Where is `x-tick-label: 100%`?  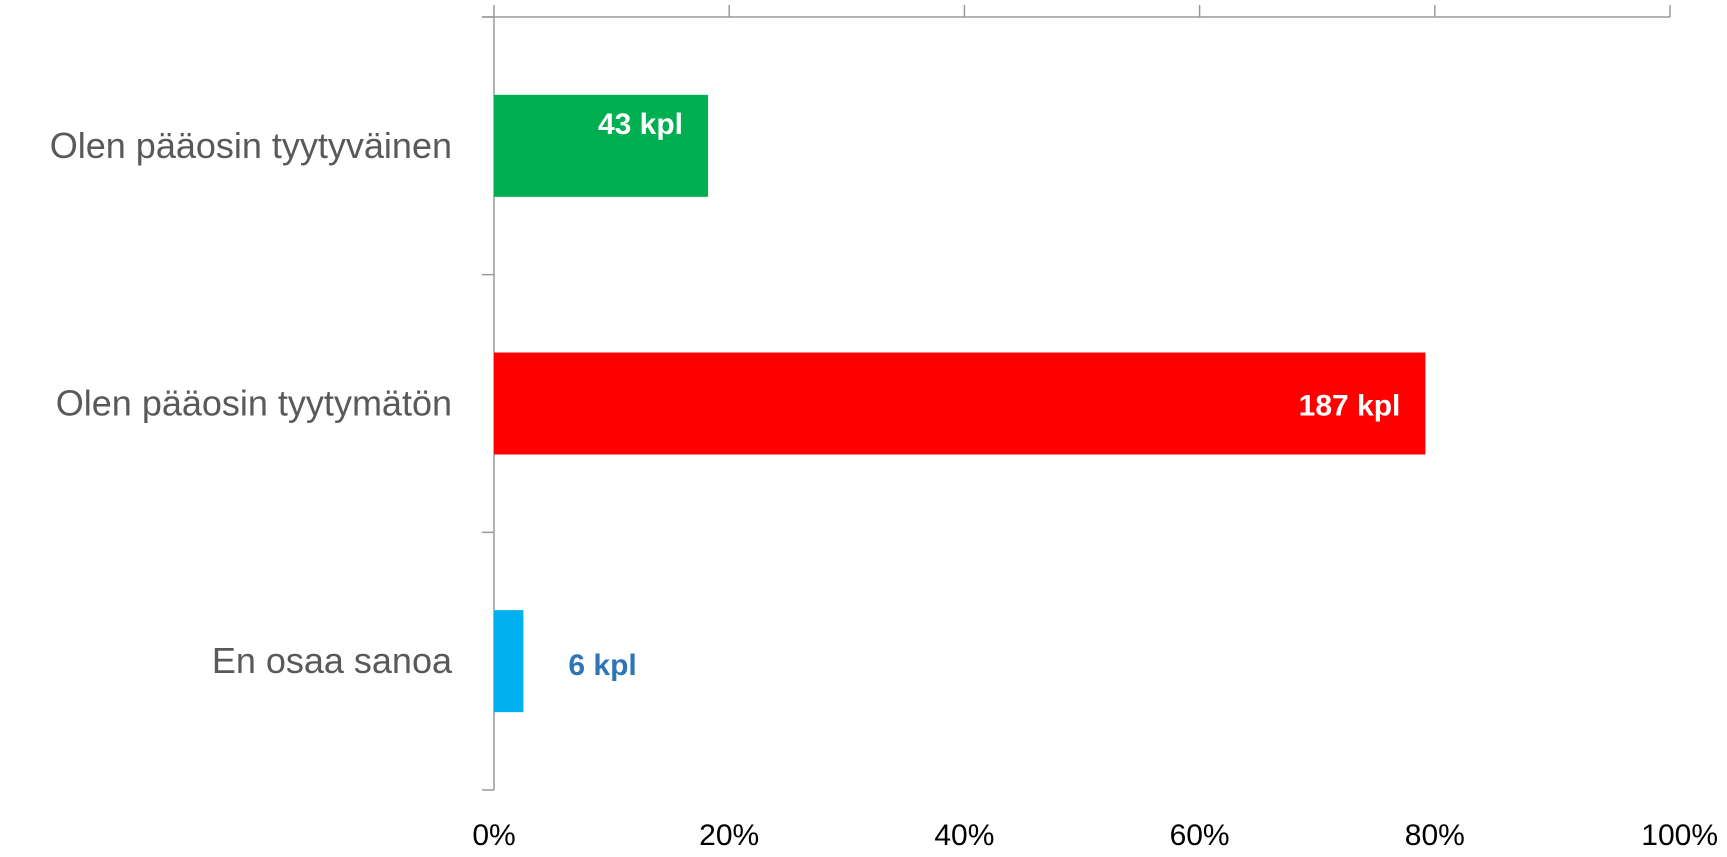
x-tick-label: 100% is located at coordinates (1679, 835).